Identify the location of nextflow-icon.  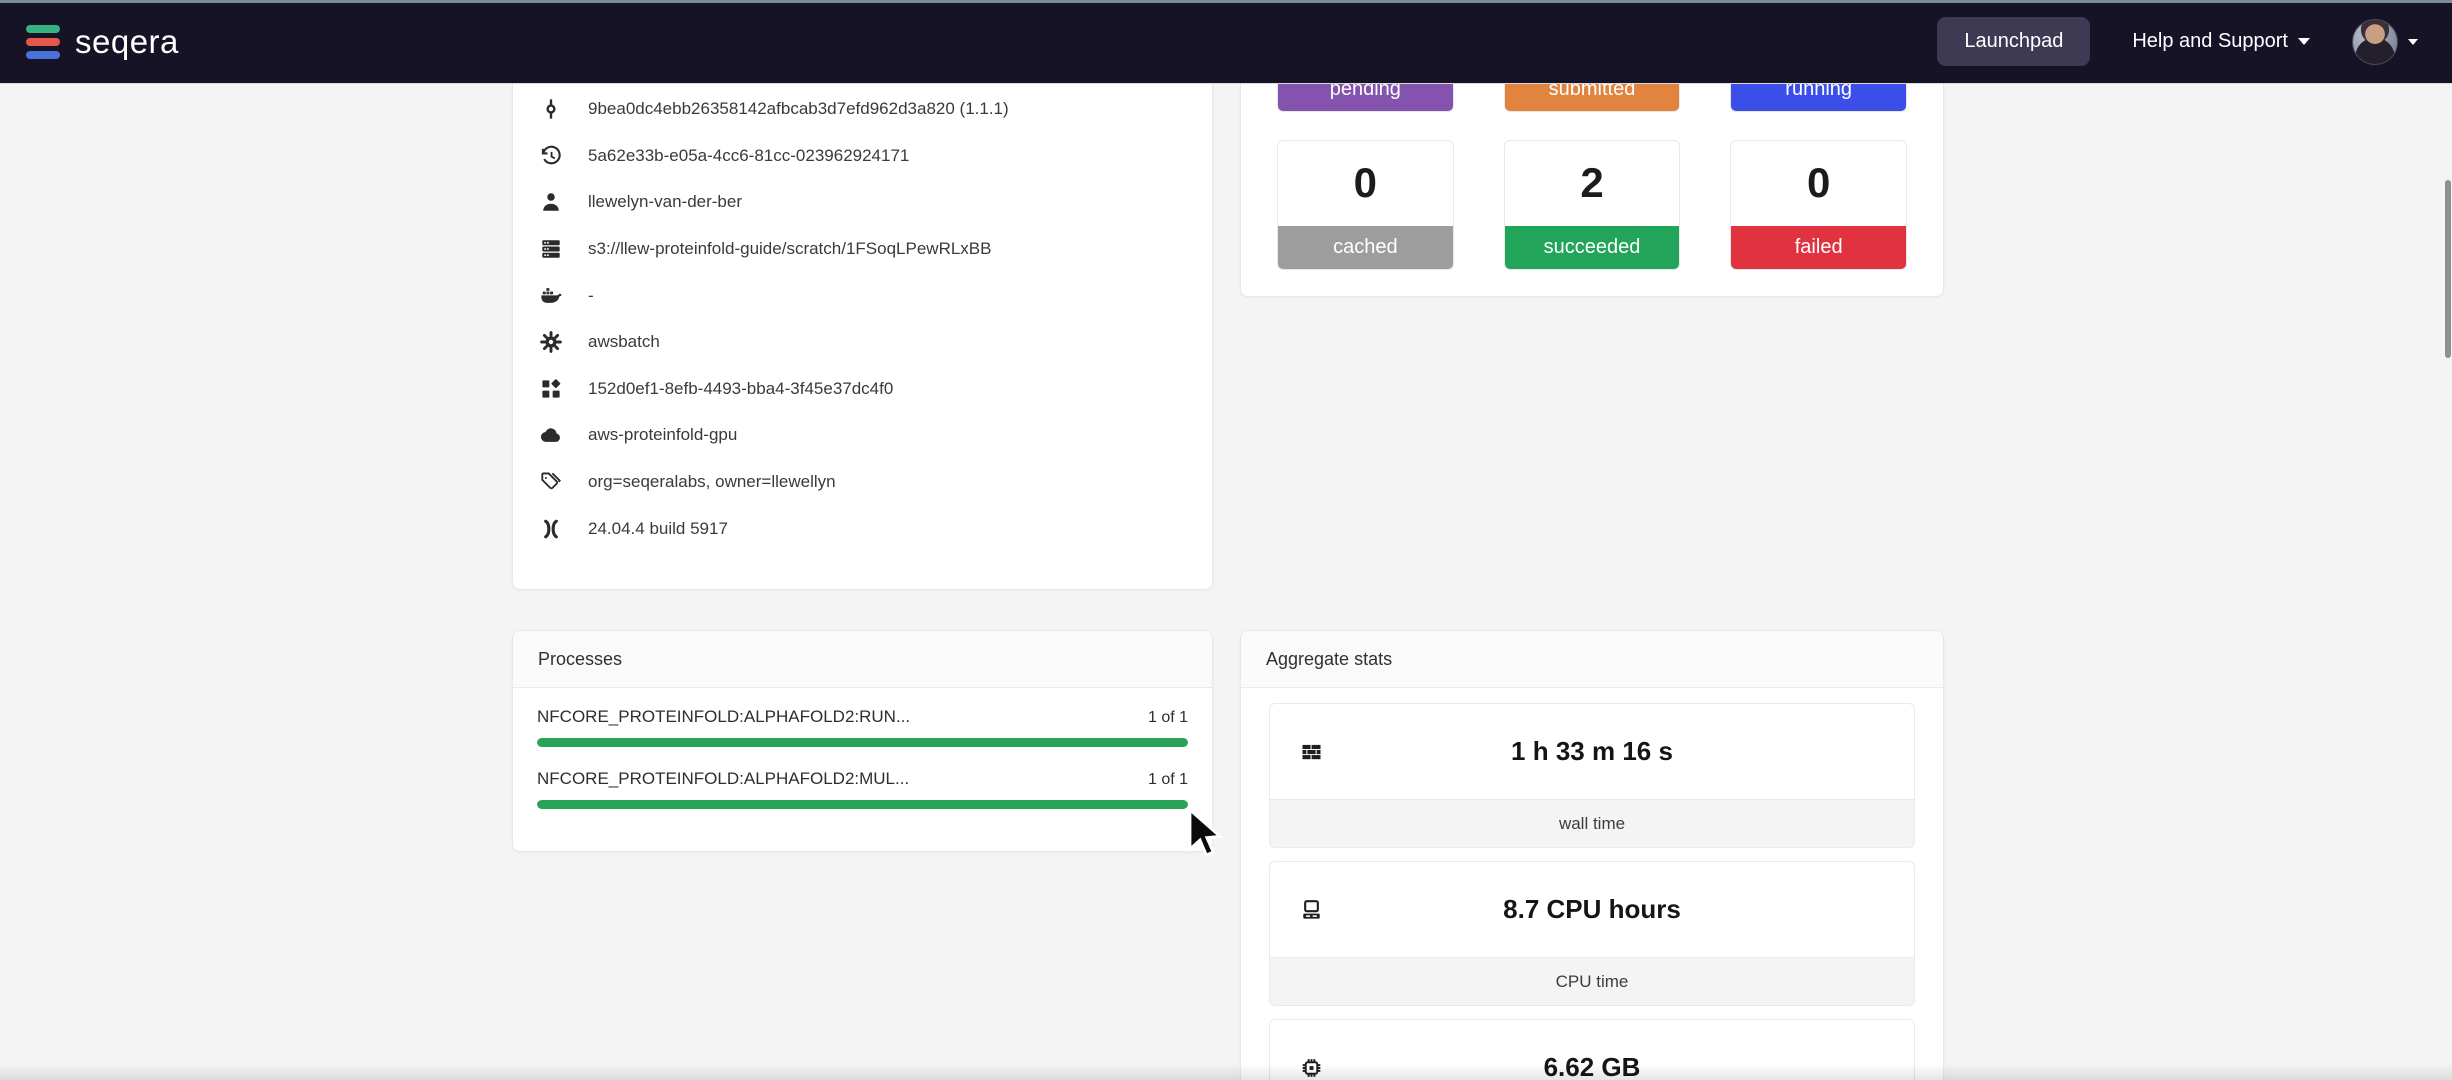
(551, 529).